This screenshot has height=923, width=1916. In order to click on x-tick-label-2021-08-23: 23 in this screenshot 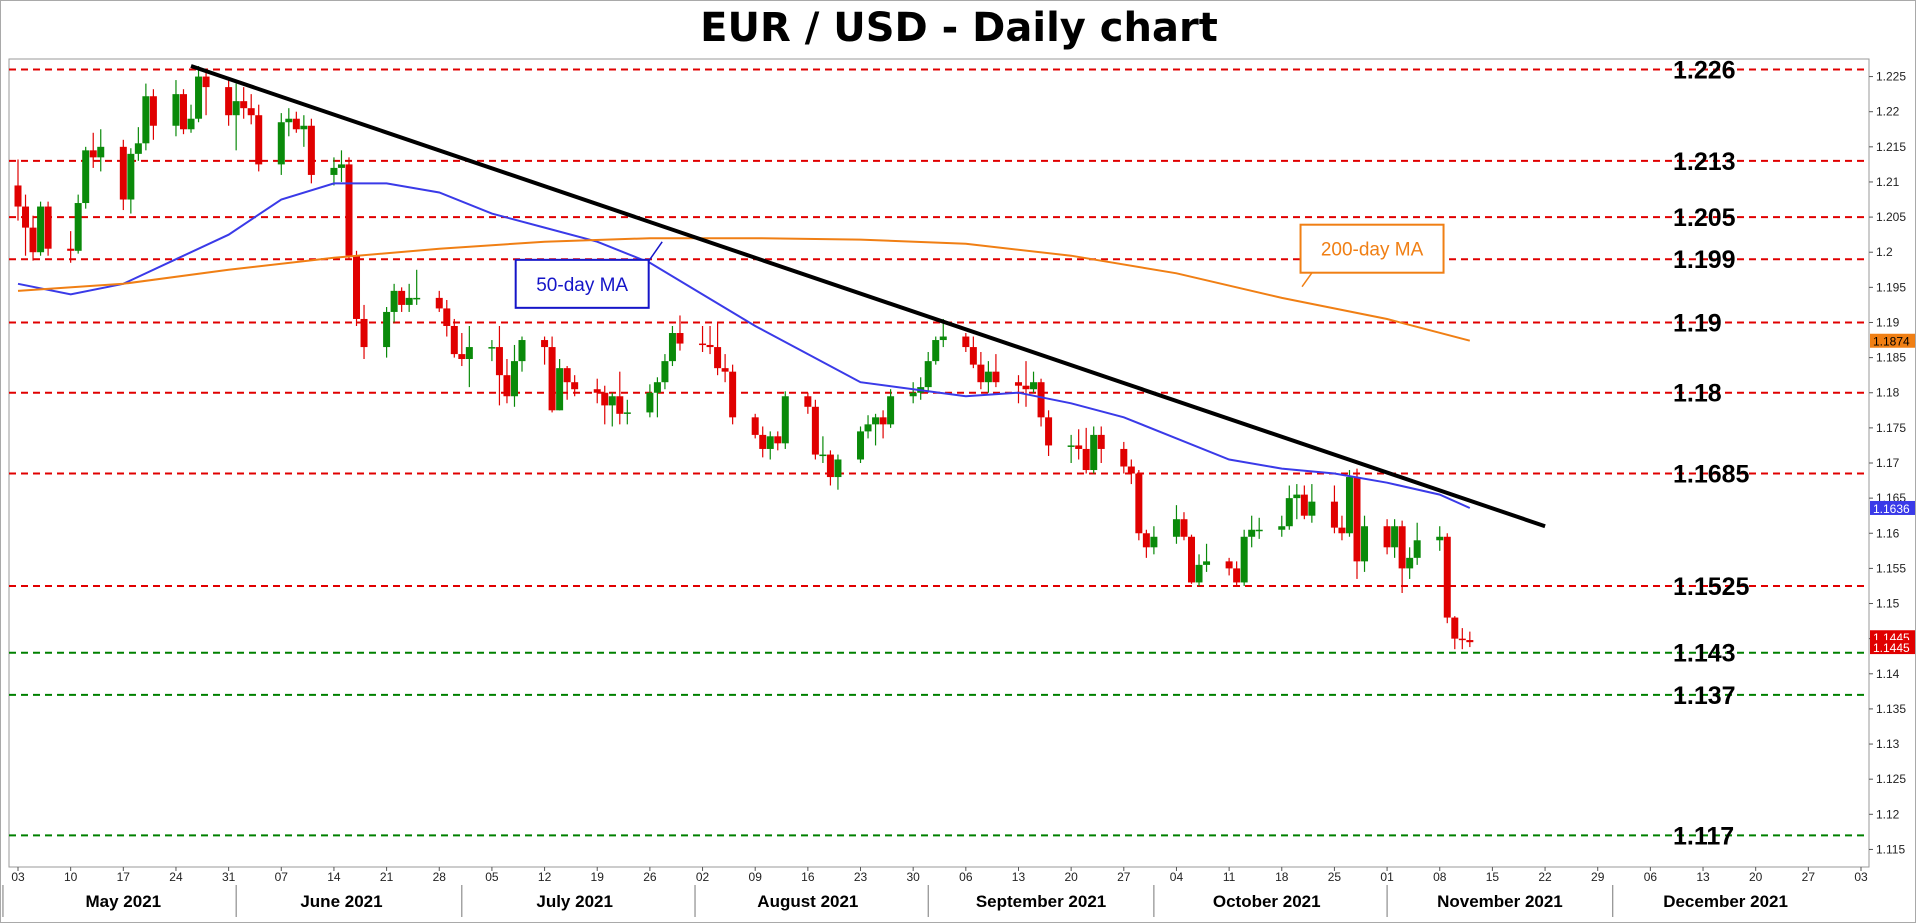, I will do `click(861, 877)`.